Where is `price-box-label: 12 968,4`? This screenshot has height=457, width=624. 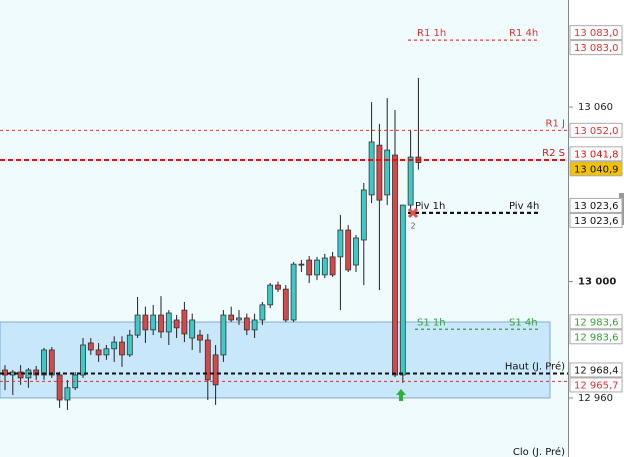 price-box-label: 12 968,4 is located at coordinates (596, 370).